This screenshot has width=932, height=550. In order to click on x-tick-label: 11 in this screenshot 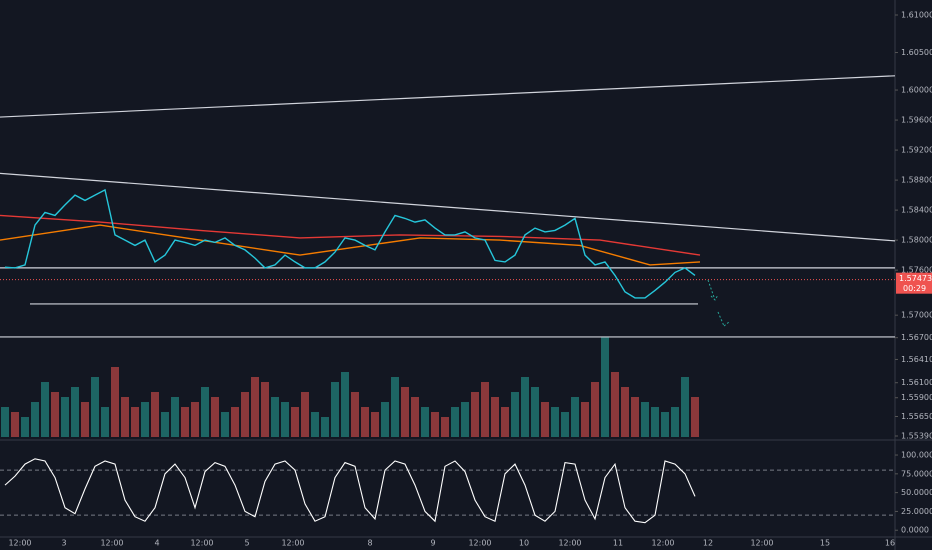, I will do `click(618, 543)`.